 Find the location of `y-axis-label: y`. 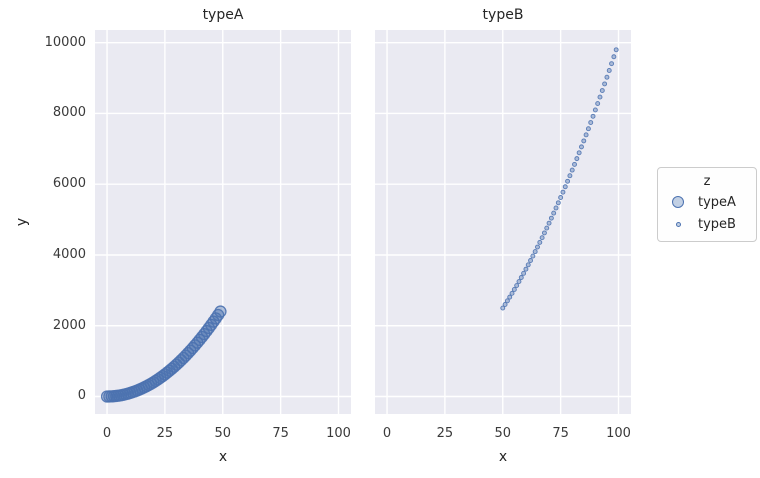

y-axis-label: y is located at coordinates (22, 222).